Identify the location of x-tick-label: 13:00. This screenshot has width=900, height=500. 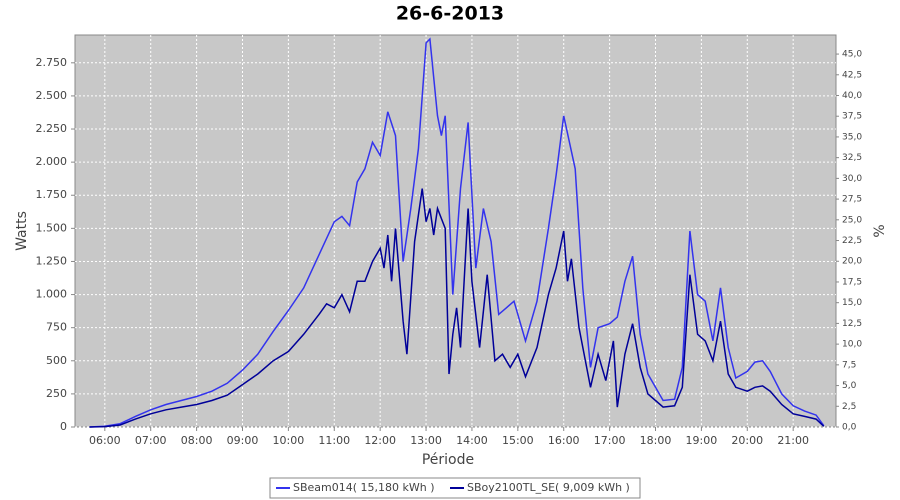
(426, 440).